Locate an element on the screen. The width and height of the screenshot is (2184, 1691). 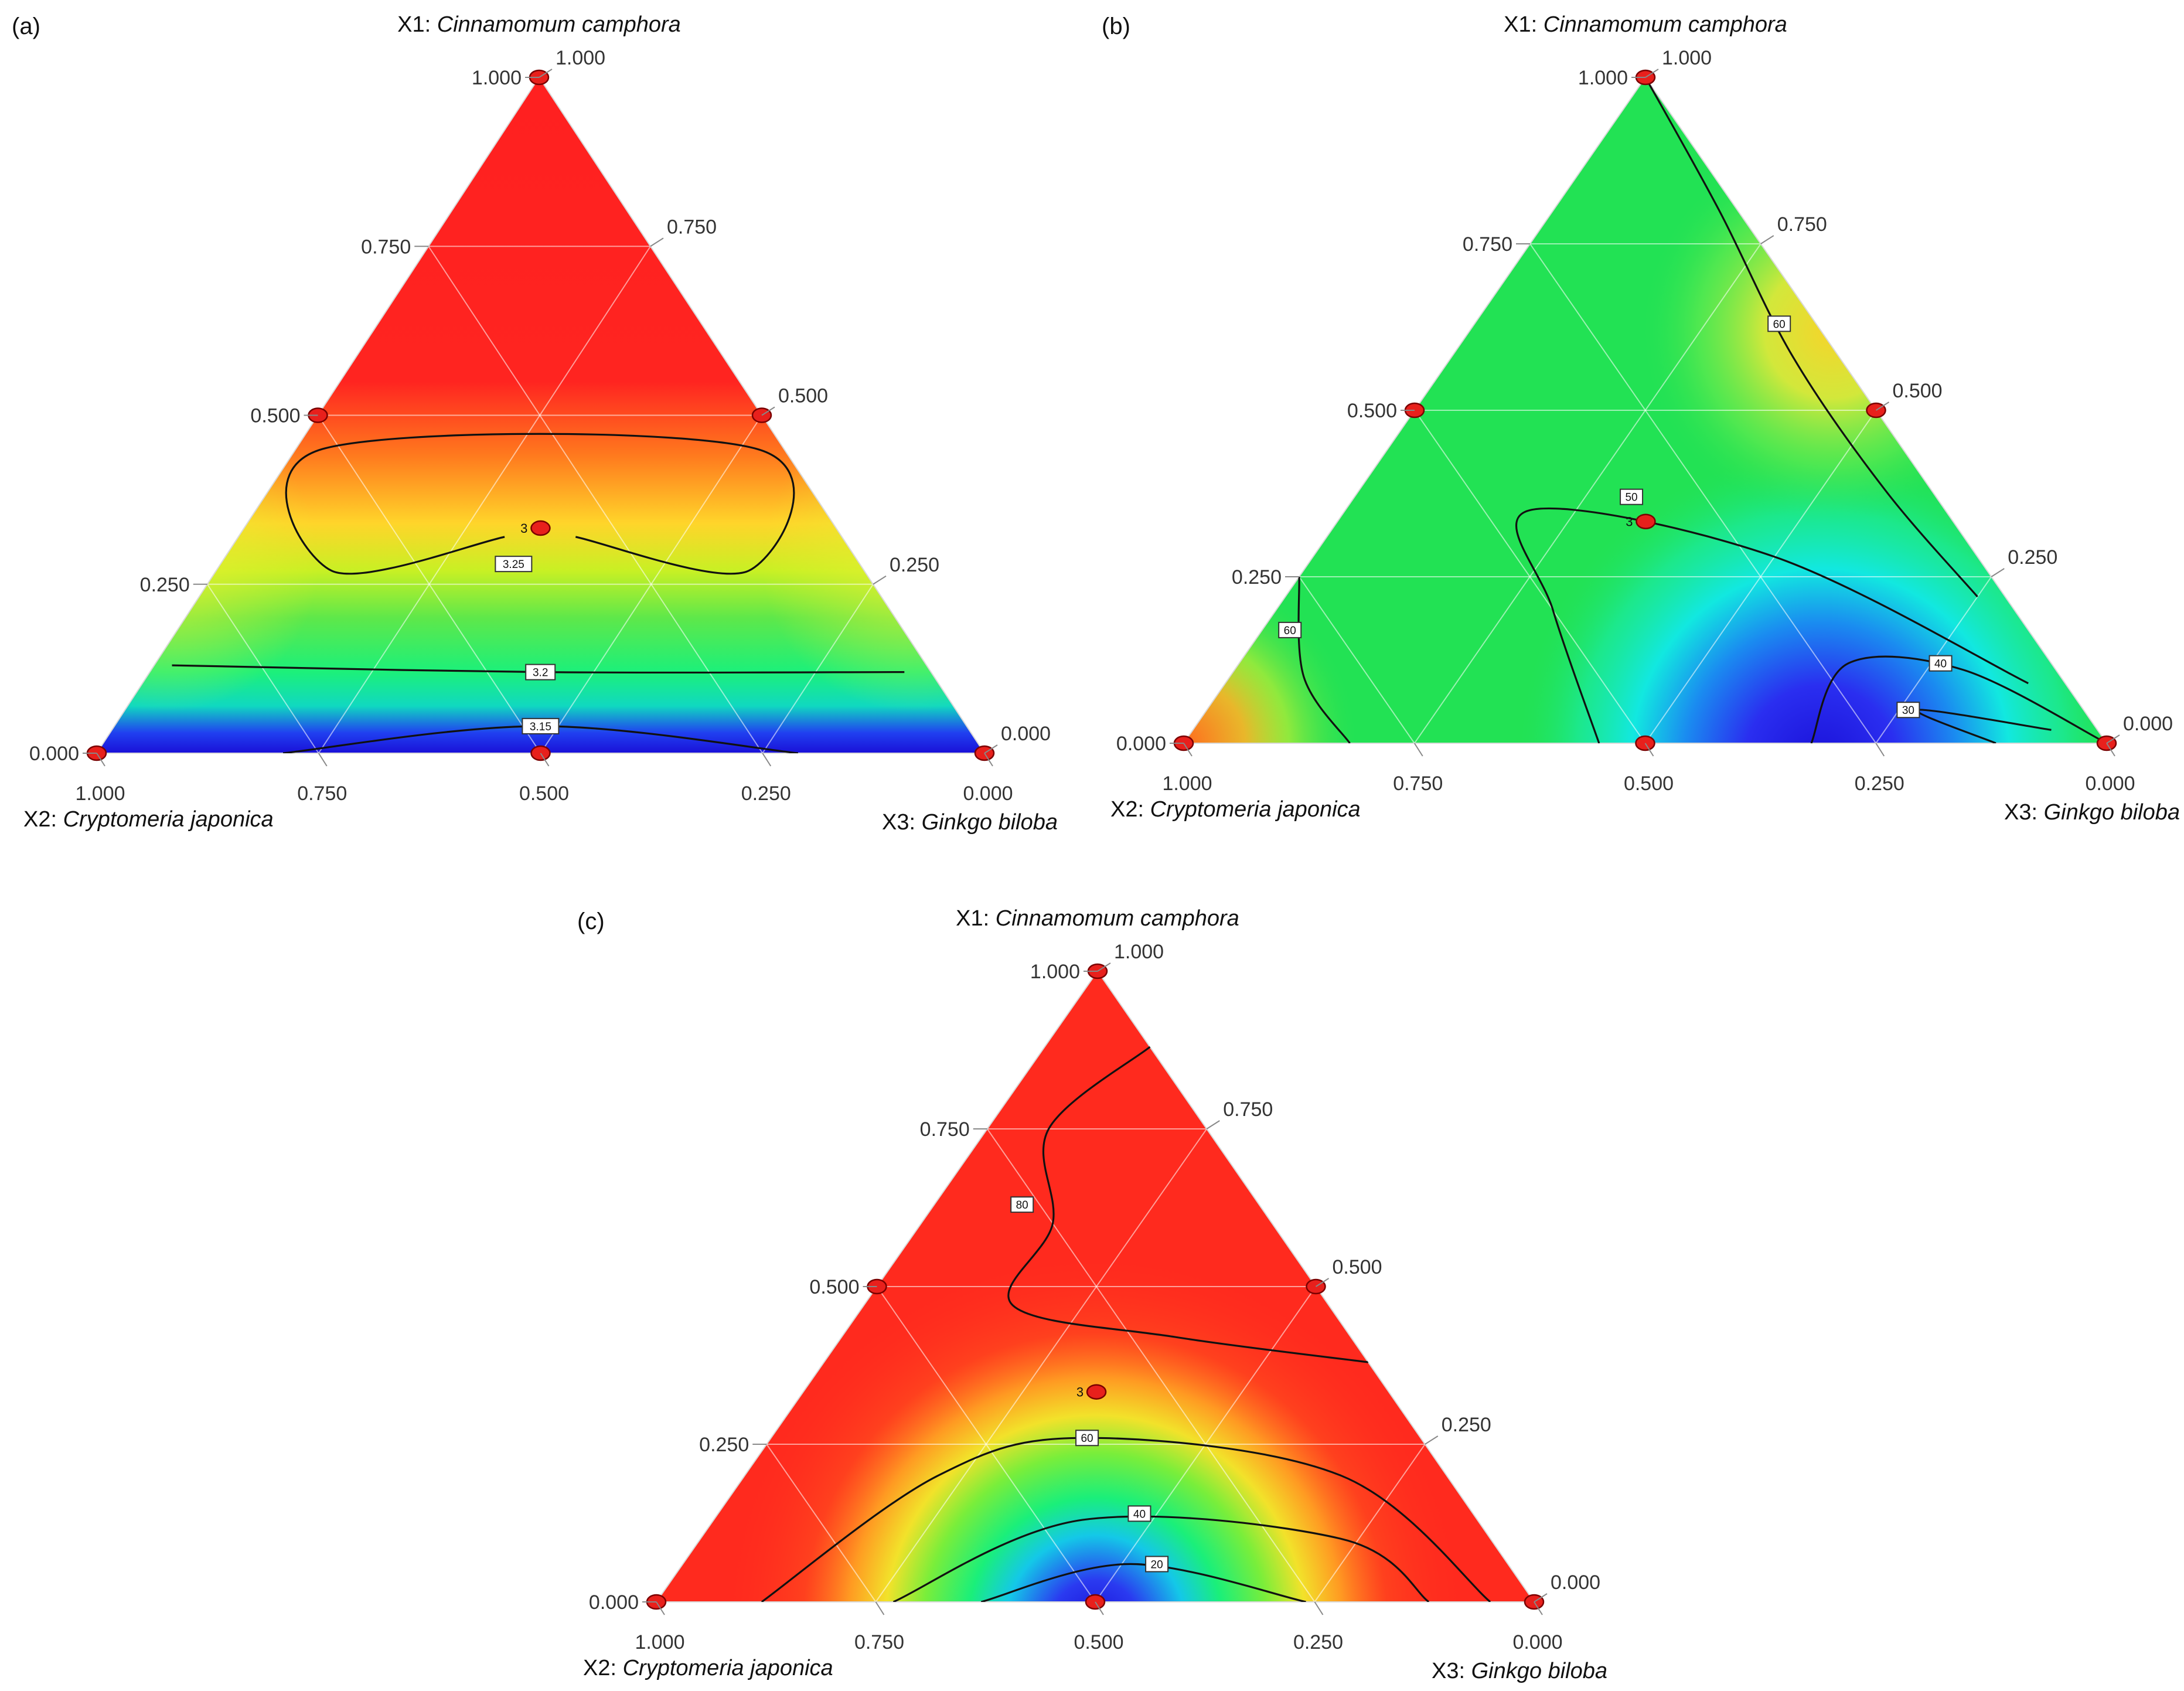
left-axis-tick: 1.000 is located at coordinates (1603, 78).